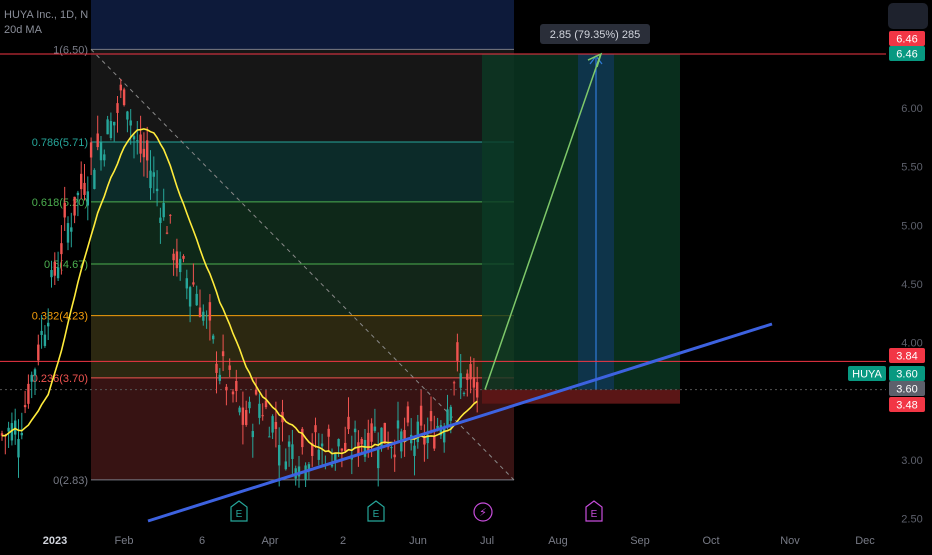 This screenshot has width=932, height=555. Describe the element at coordinates (865, 541) in the screenshot. I see `time-axis-label: Dec` at that location.